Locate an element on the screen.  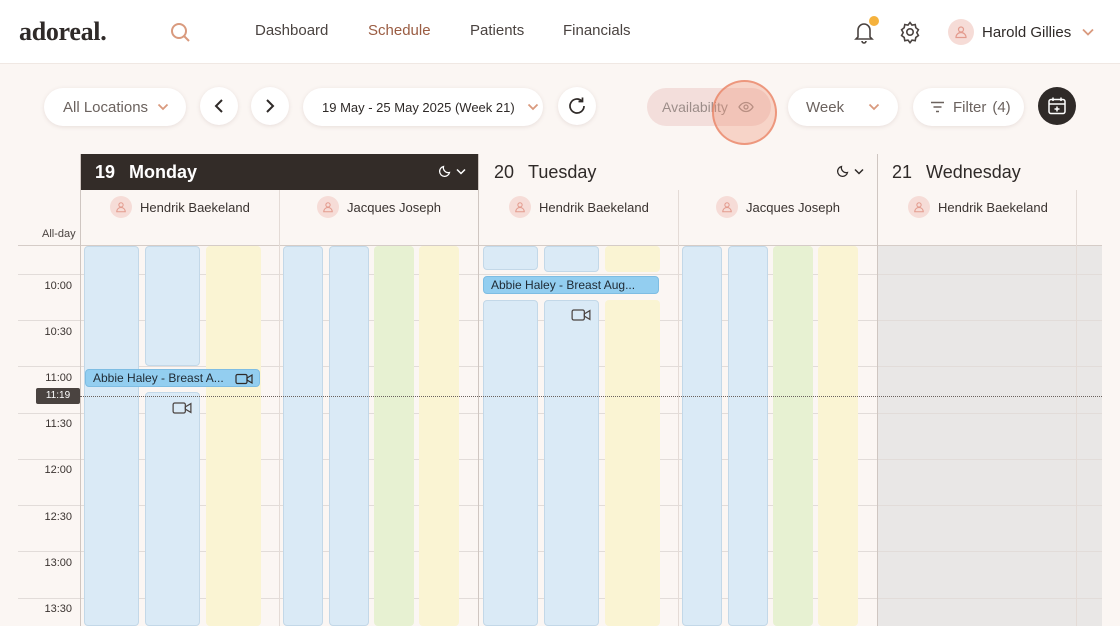
time-label: 11:30 is located at coordinates (58, 424).